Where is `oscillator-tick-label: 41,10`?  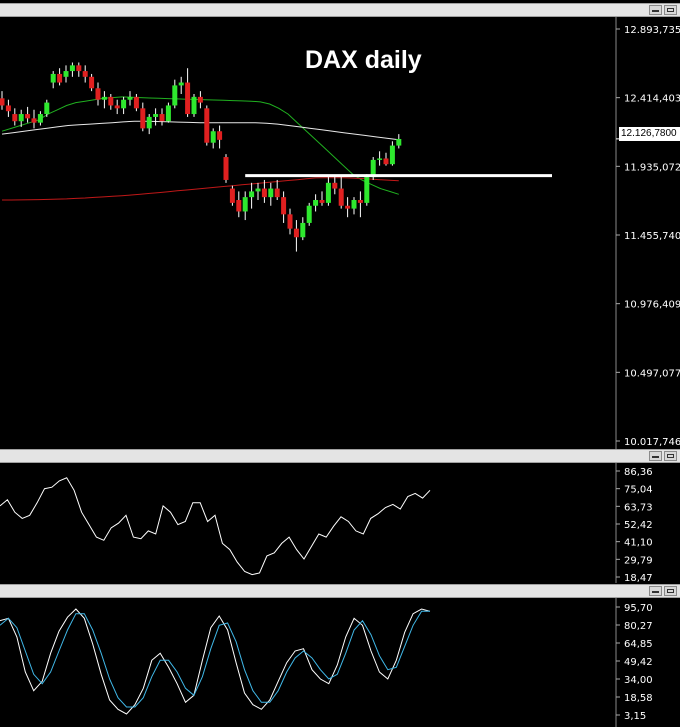
oscillator-tick-label: 41,10 is located at coordinates (638, 543).